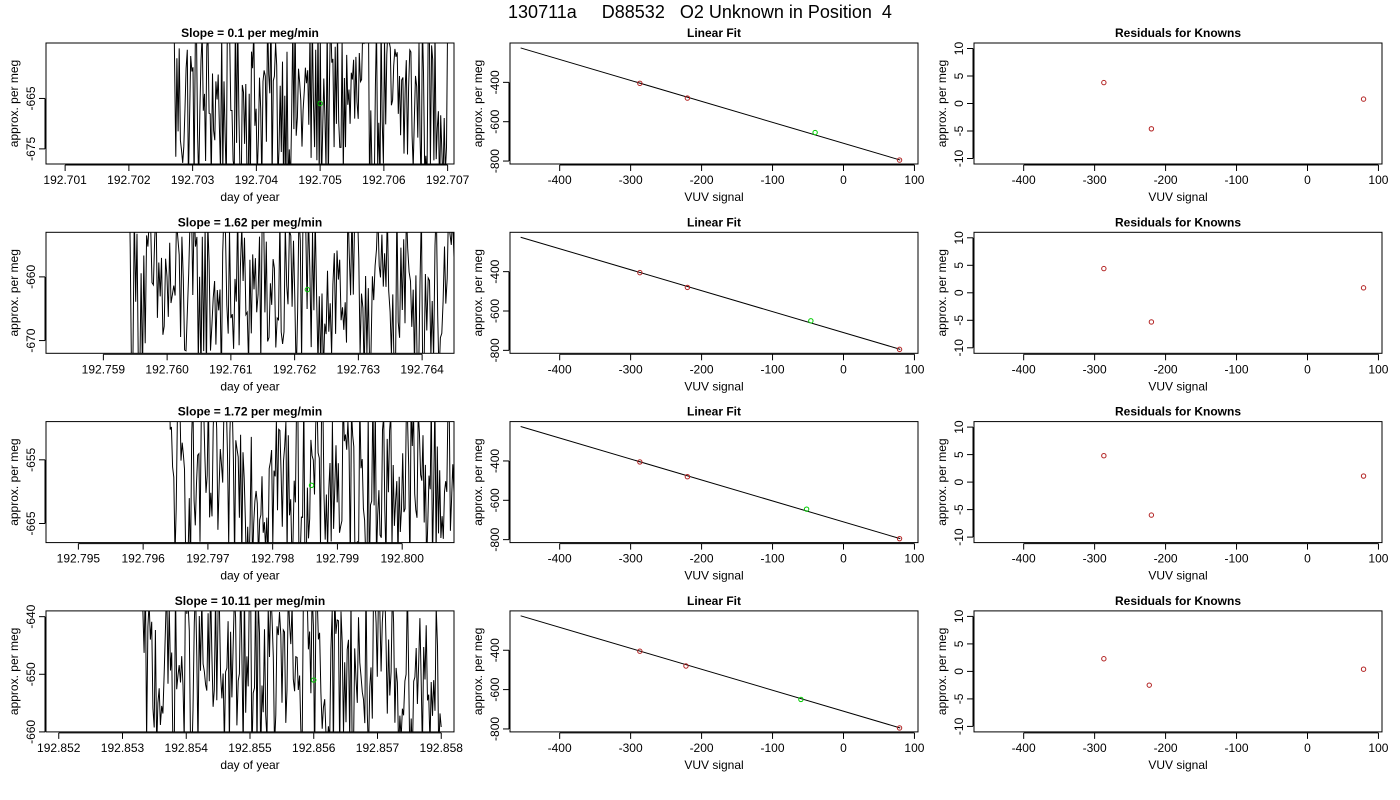  What do you see at coordinates (31, 277) in the screenshot?
I see `y-tick-label: -660` at bounding box center [31, 277].